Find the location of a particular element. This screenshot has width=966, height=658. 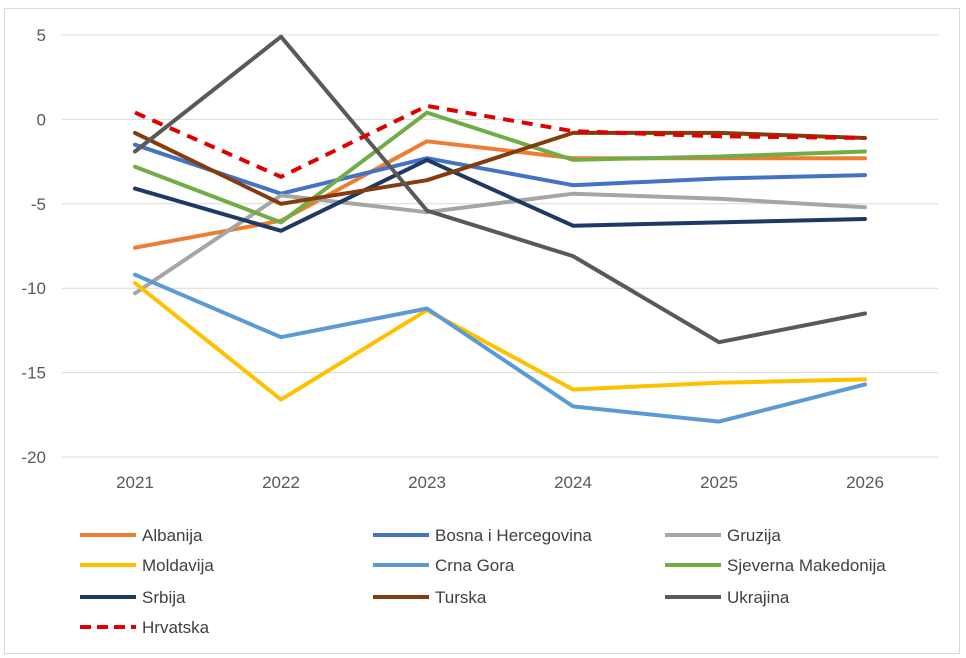

legend-entry: Albanija is located at coordinates (141, 535).